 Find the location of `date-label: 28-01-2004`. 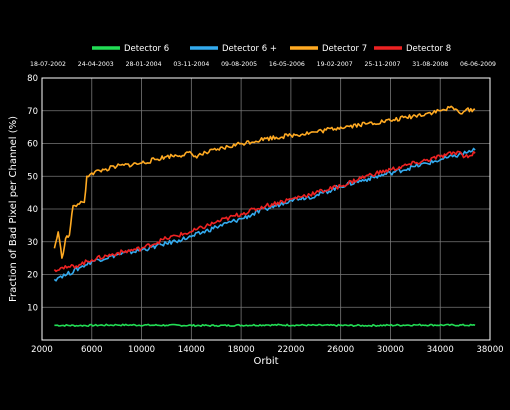

date-label: 28-01-2004 is located at coordinates (144, 64).